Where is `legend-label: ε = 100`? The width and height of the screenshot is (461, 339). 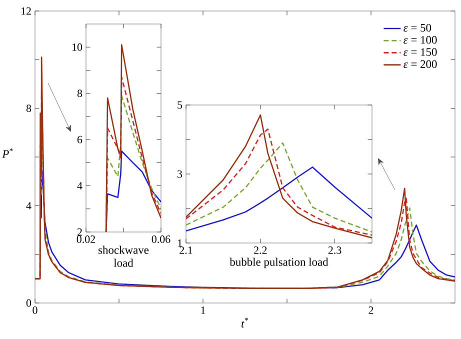
legend-label: ε = 100 is located at coordinates (420, 40).